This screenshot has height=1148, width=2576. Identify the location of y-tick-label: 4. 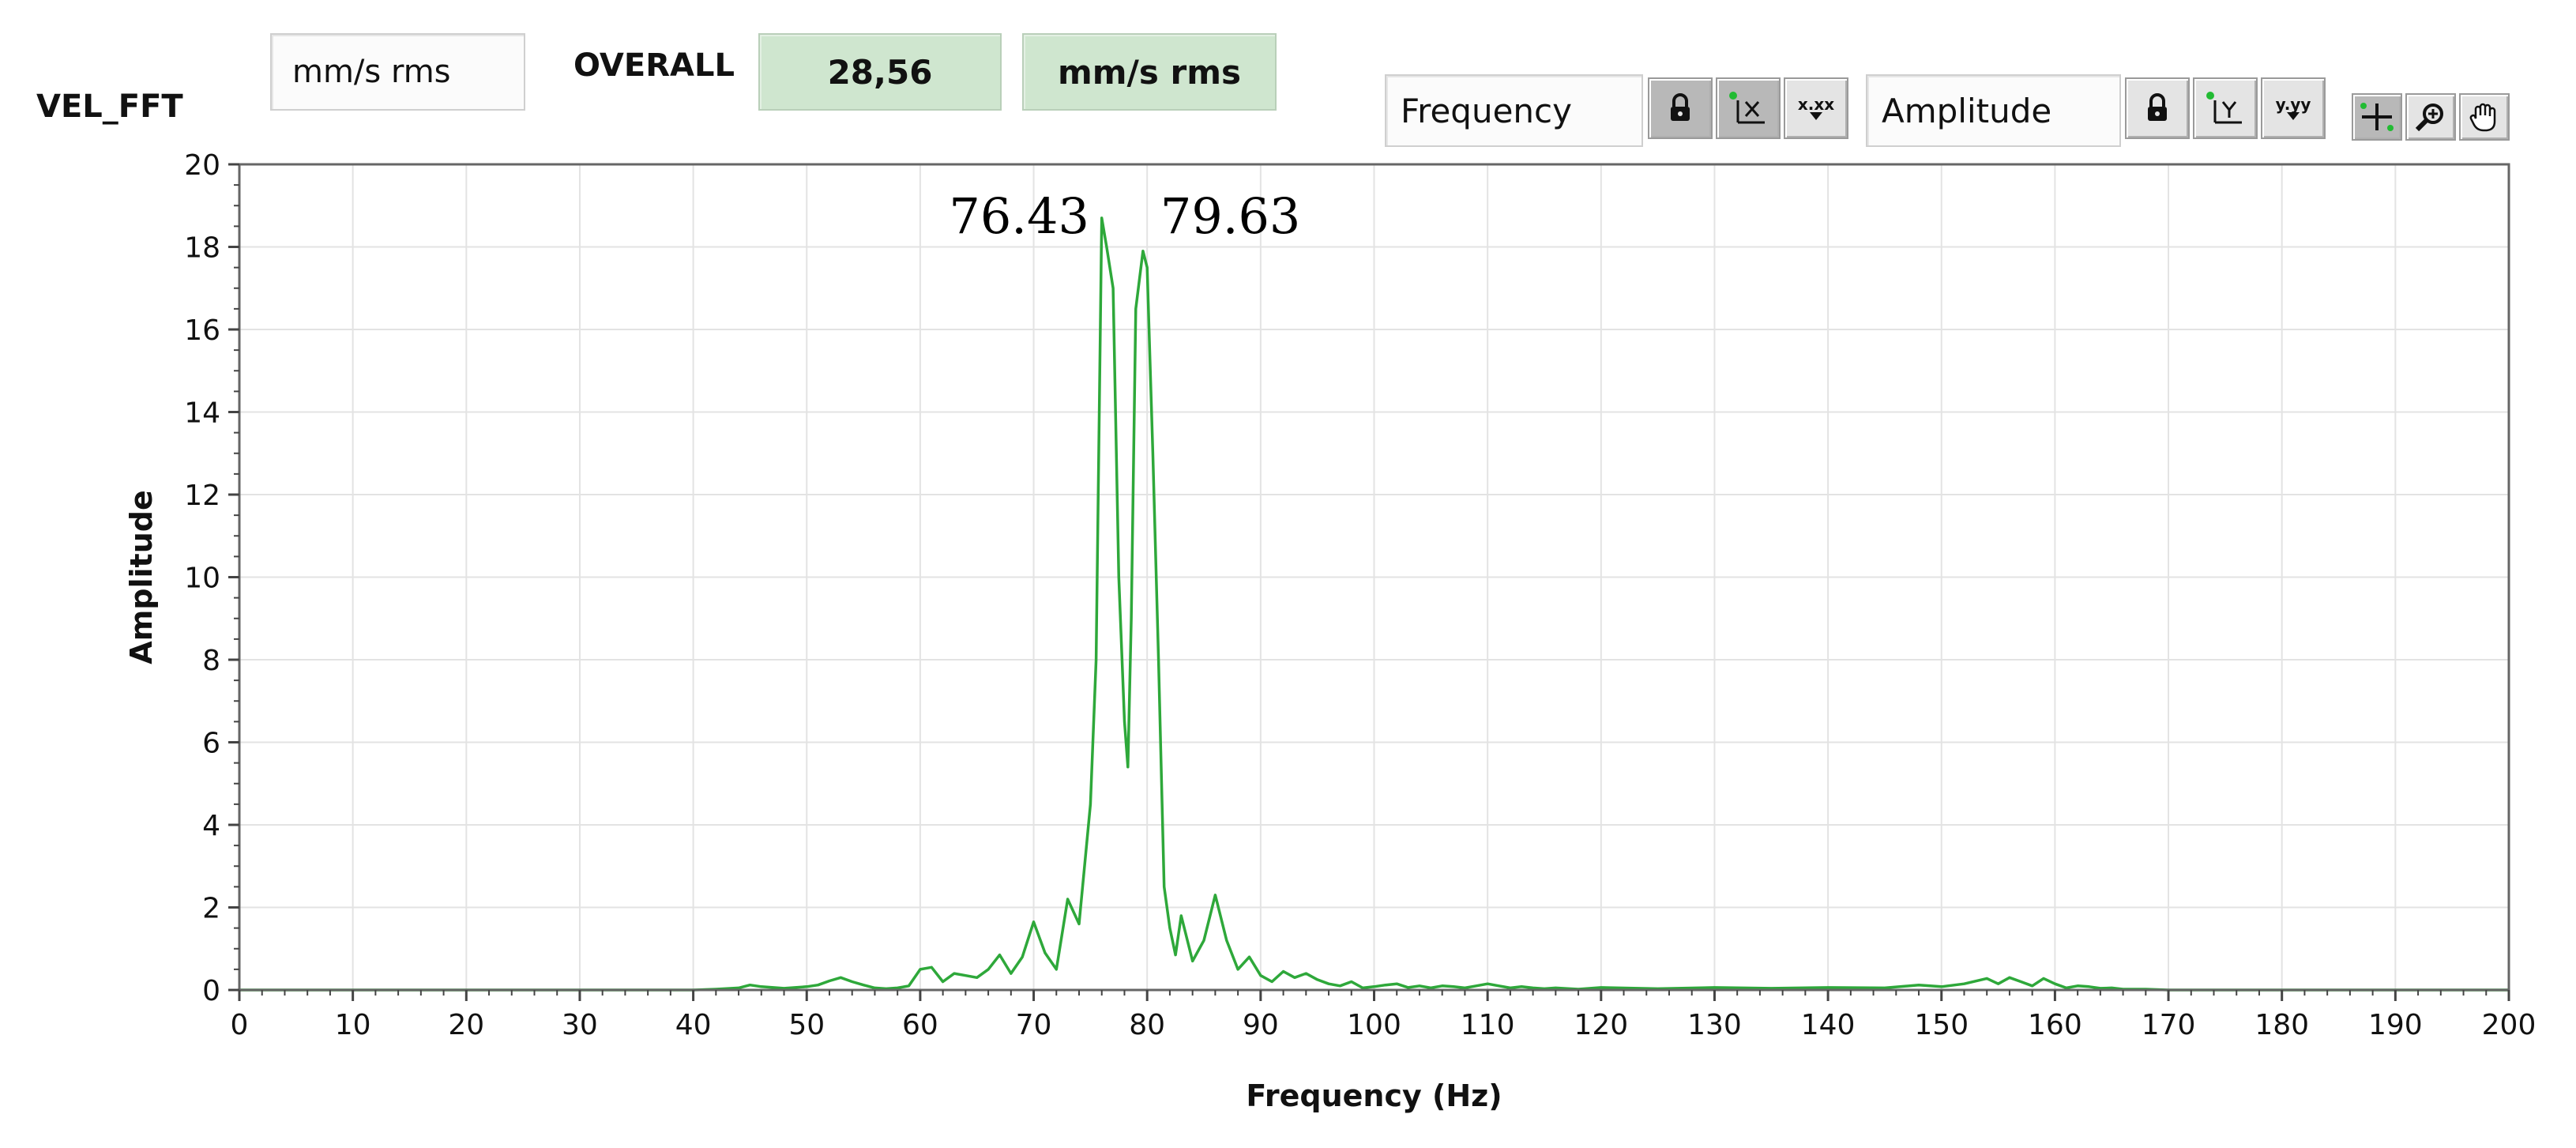
(211, 826).